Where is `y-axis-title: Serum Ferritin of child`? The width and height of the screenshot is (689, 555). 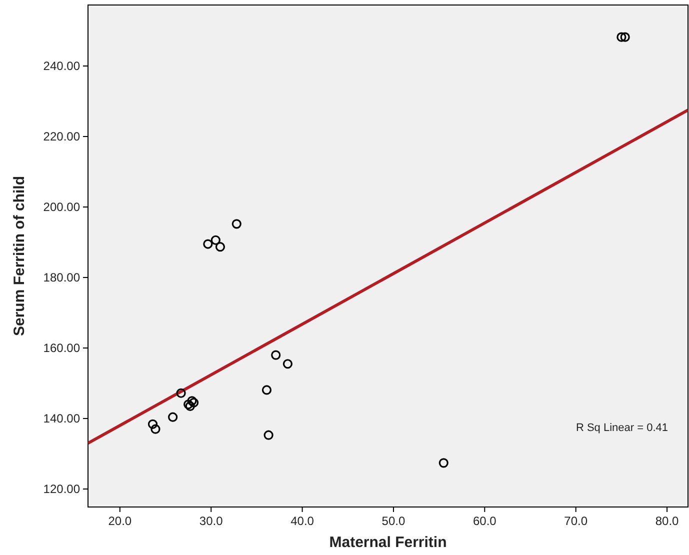 y-axis-title: Serum Ferritin of child is located at coordinates (19, 256).